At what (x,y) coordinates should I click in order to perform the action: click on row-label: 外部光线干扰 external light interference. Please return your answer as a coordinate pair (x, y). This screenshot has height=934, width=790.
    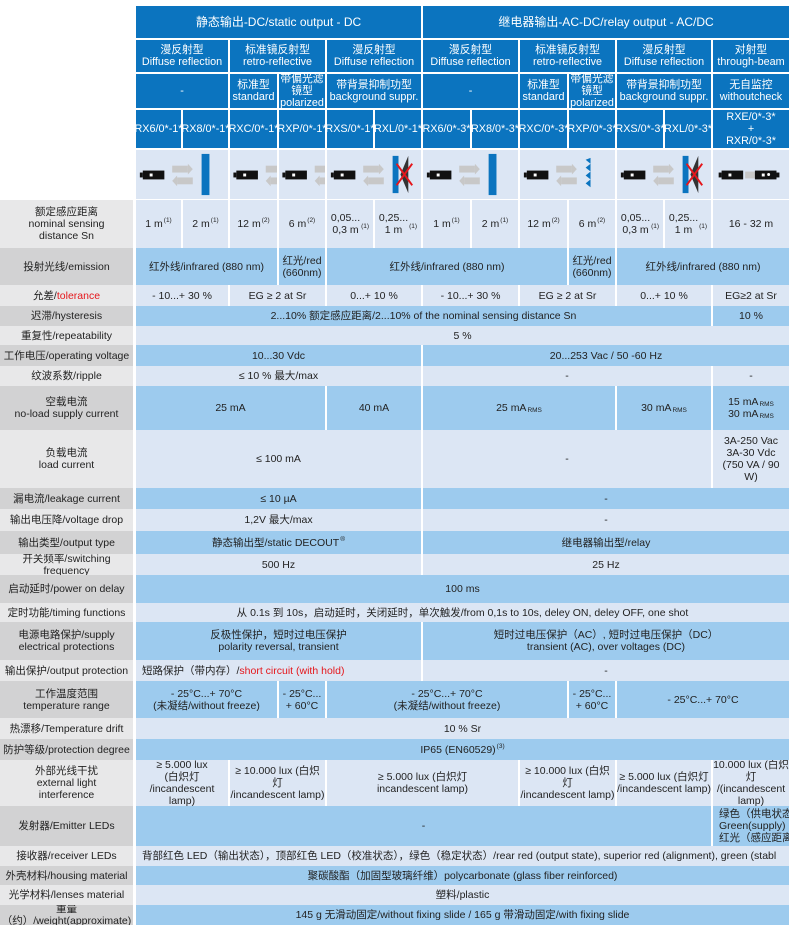
    Looking at the image, I should click on (66, 783).